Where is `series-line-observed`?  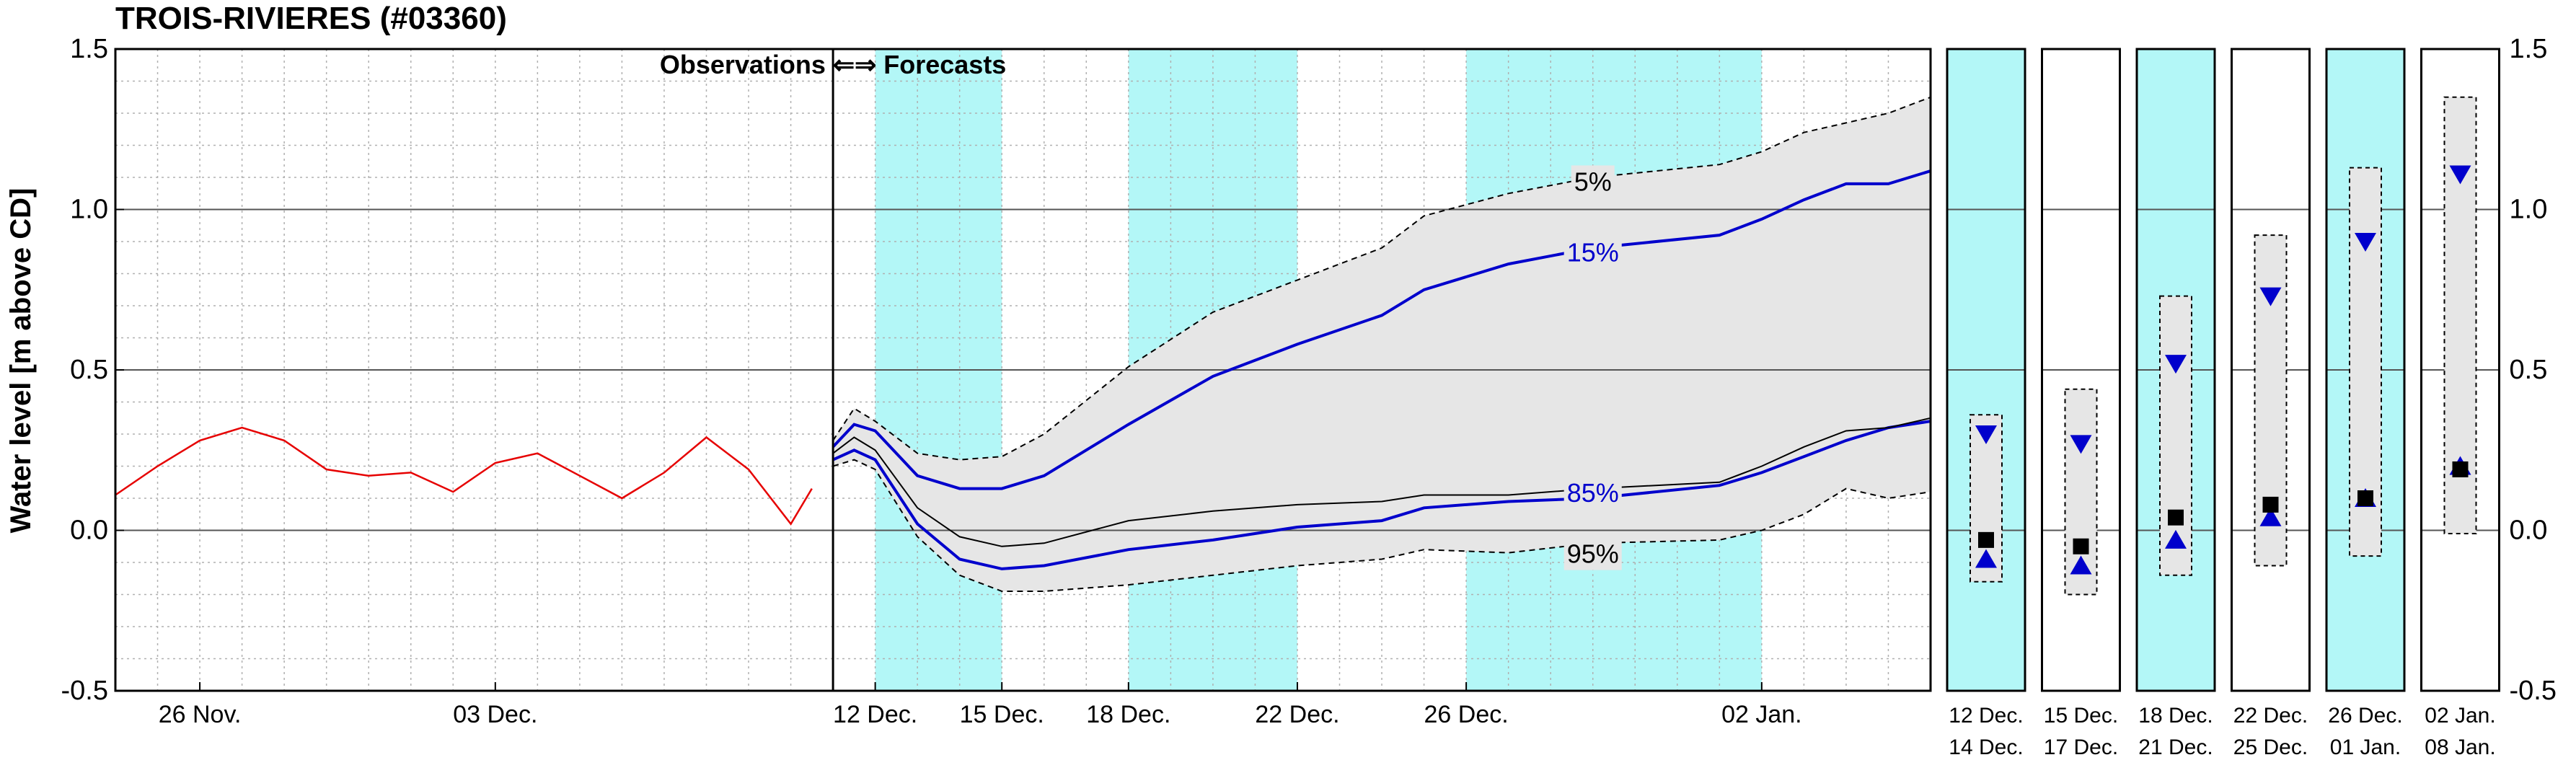 series-line-observed is located at coordinates (464, 476).